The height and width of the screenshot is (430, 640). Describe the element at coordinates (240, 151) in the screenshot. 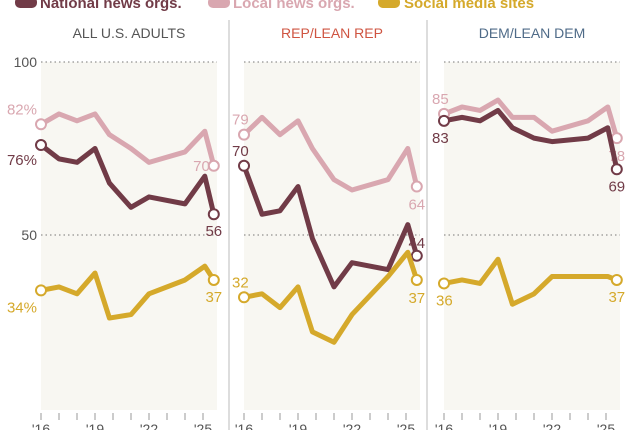

I see `data-label-national: 70` at that location.